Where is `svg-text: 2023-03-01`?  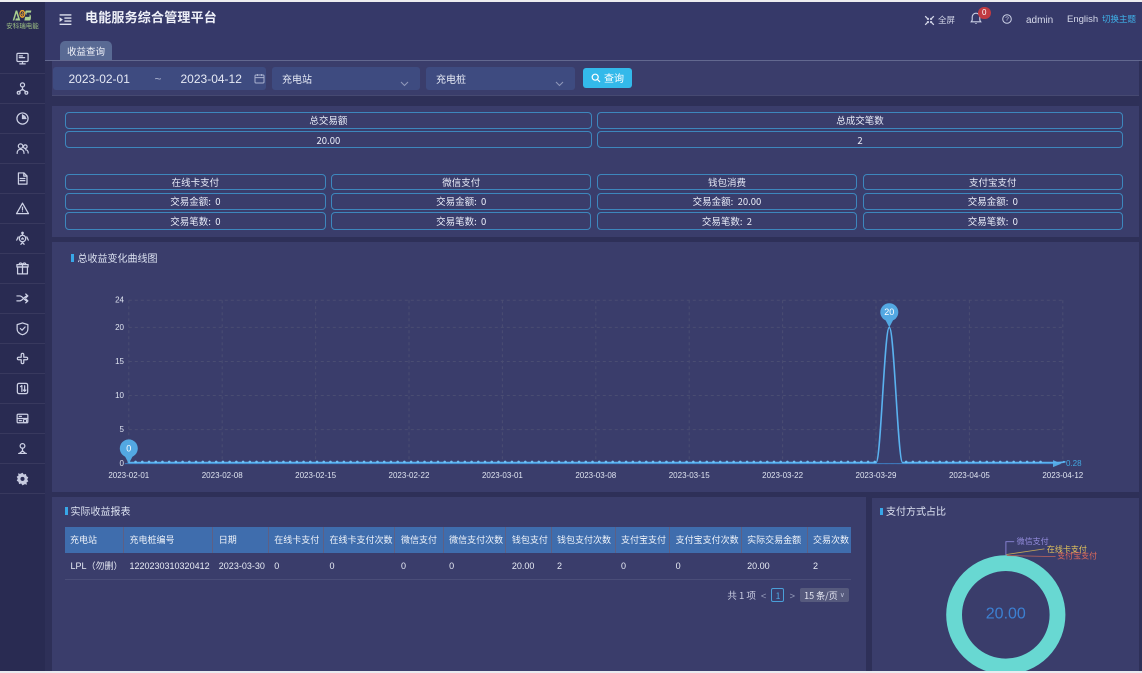
svg-text: 2023-03-01 is located at coordinates (502, 475).